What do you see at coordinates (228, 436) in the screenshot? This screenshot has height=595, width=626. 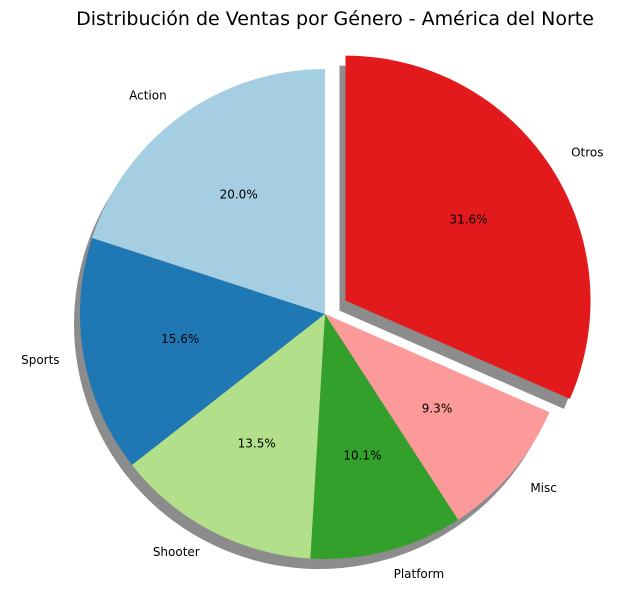 I see `pie-slice-shooter` at bounding box center [228, 436].